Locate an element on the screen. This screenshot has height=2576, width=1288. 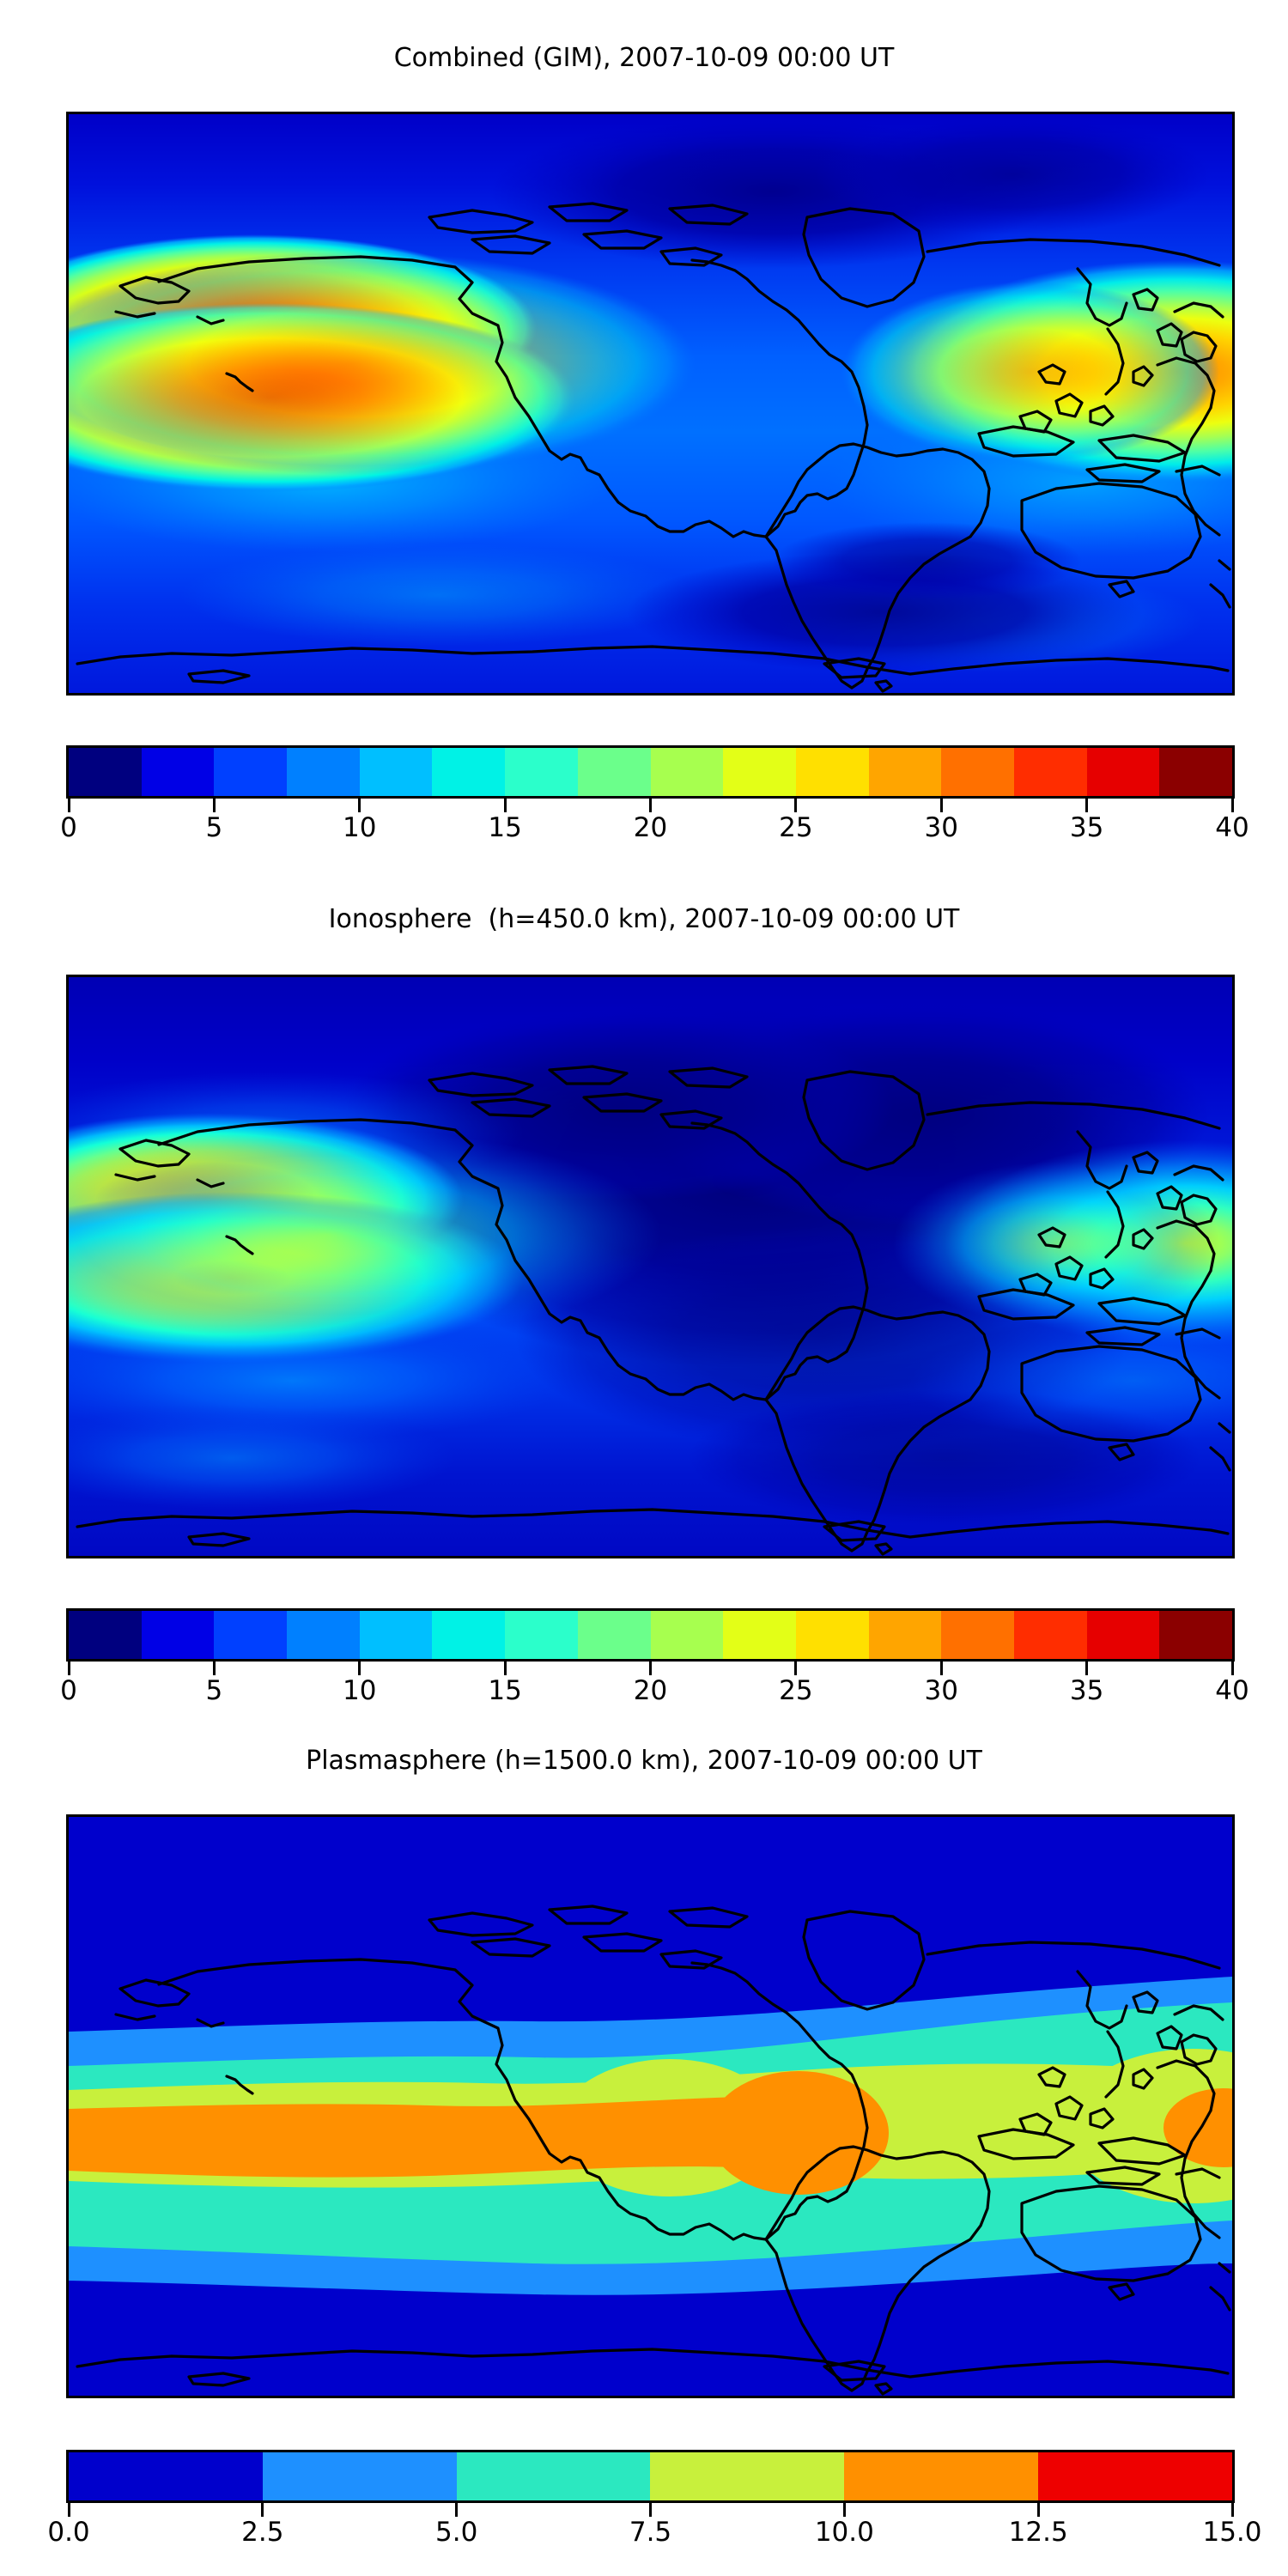
colorbar-tick-label: 15.0 is located at coordinates (1232, 2532).